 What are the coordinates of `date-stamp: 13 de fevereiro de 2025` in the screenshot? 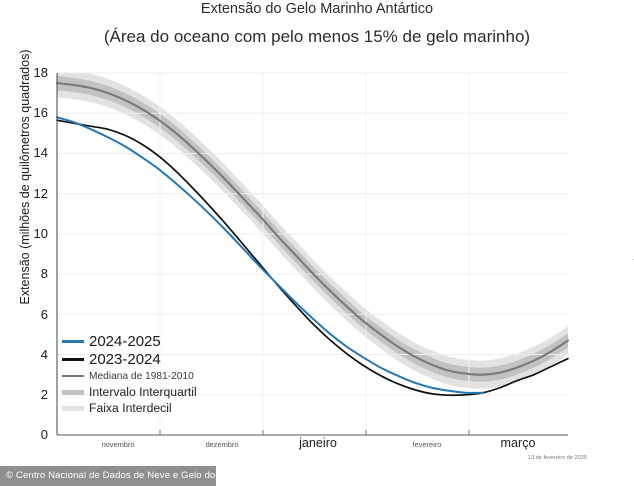 It's located at (557, 458).